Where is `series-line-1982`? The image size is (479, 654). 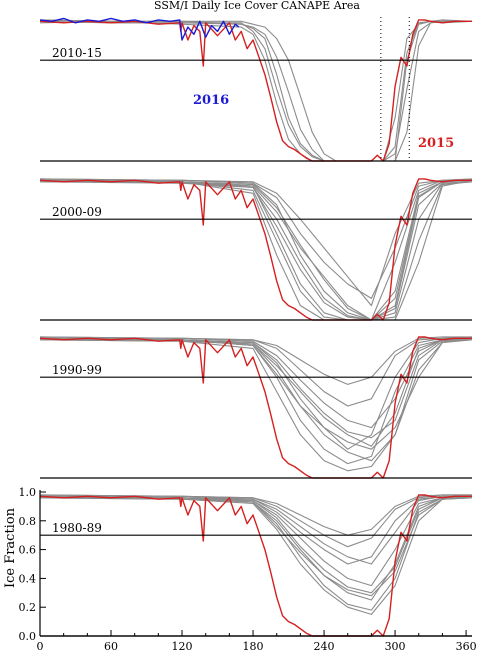
series-line-1982 is located at coordinates (255, 549).